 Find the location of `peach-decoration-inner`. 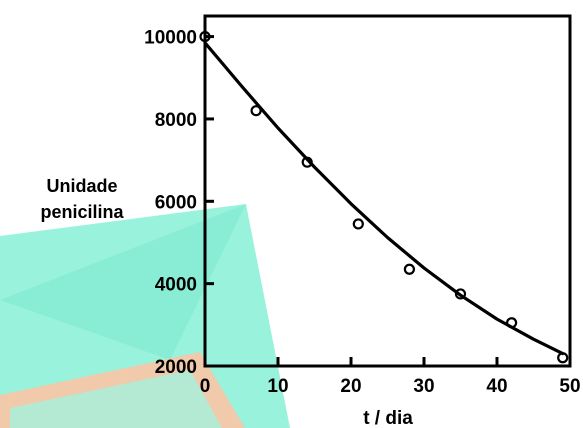

peach-decoration-inner is located at coordinates (116, 399).